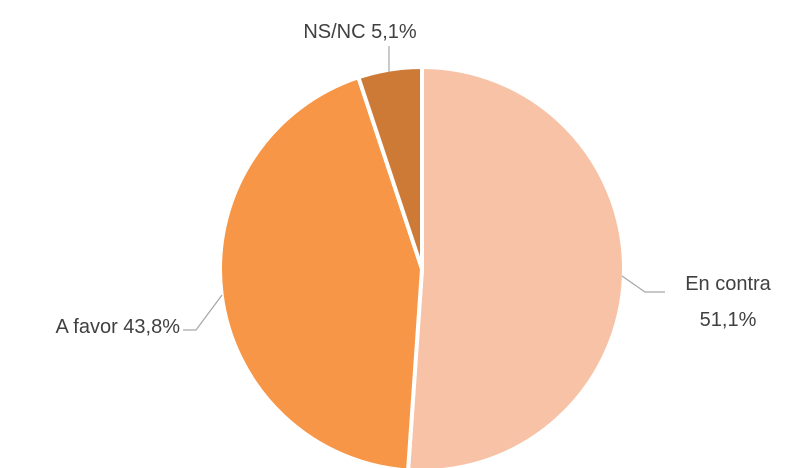 This screenshot has height=468, width=786. What do you see at coordinates (643, 284) in the screenshot?
I see `leader-line-en-contra` at bounding box center [643, 284].